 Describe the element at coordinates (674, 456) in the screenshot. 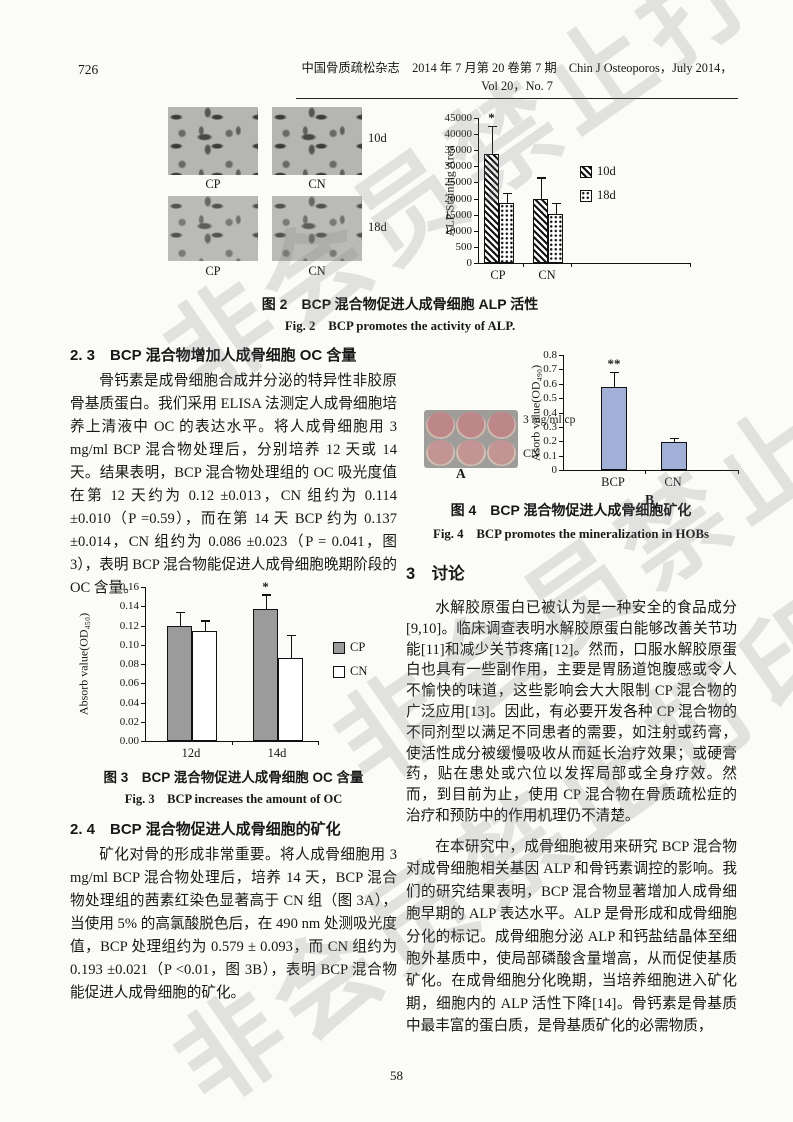

I see `bar-CN` at that location.